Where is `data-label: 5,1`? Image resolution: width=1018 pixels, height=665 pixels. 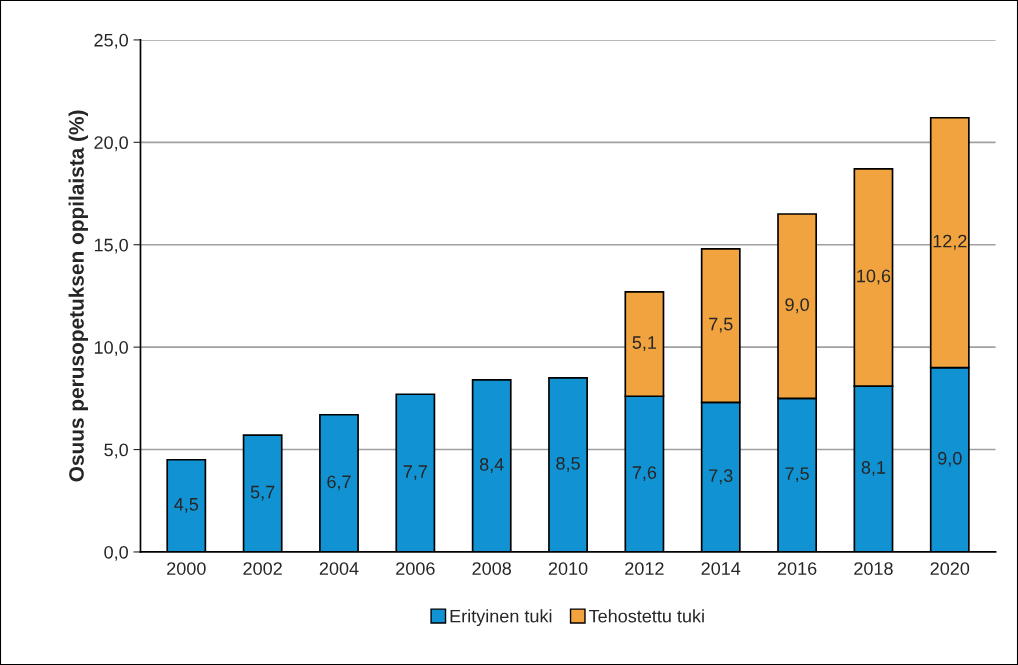 data-label: 5,1 is located at coordinates (644, 344).